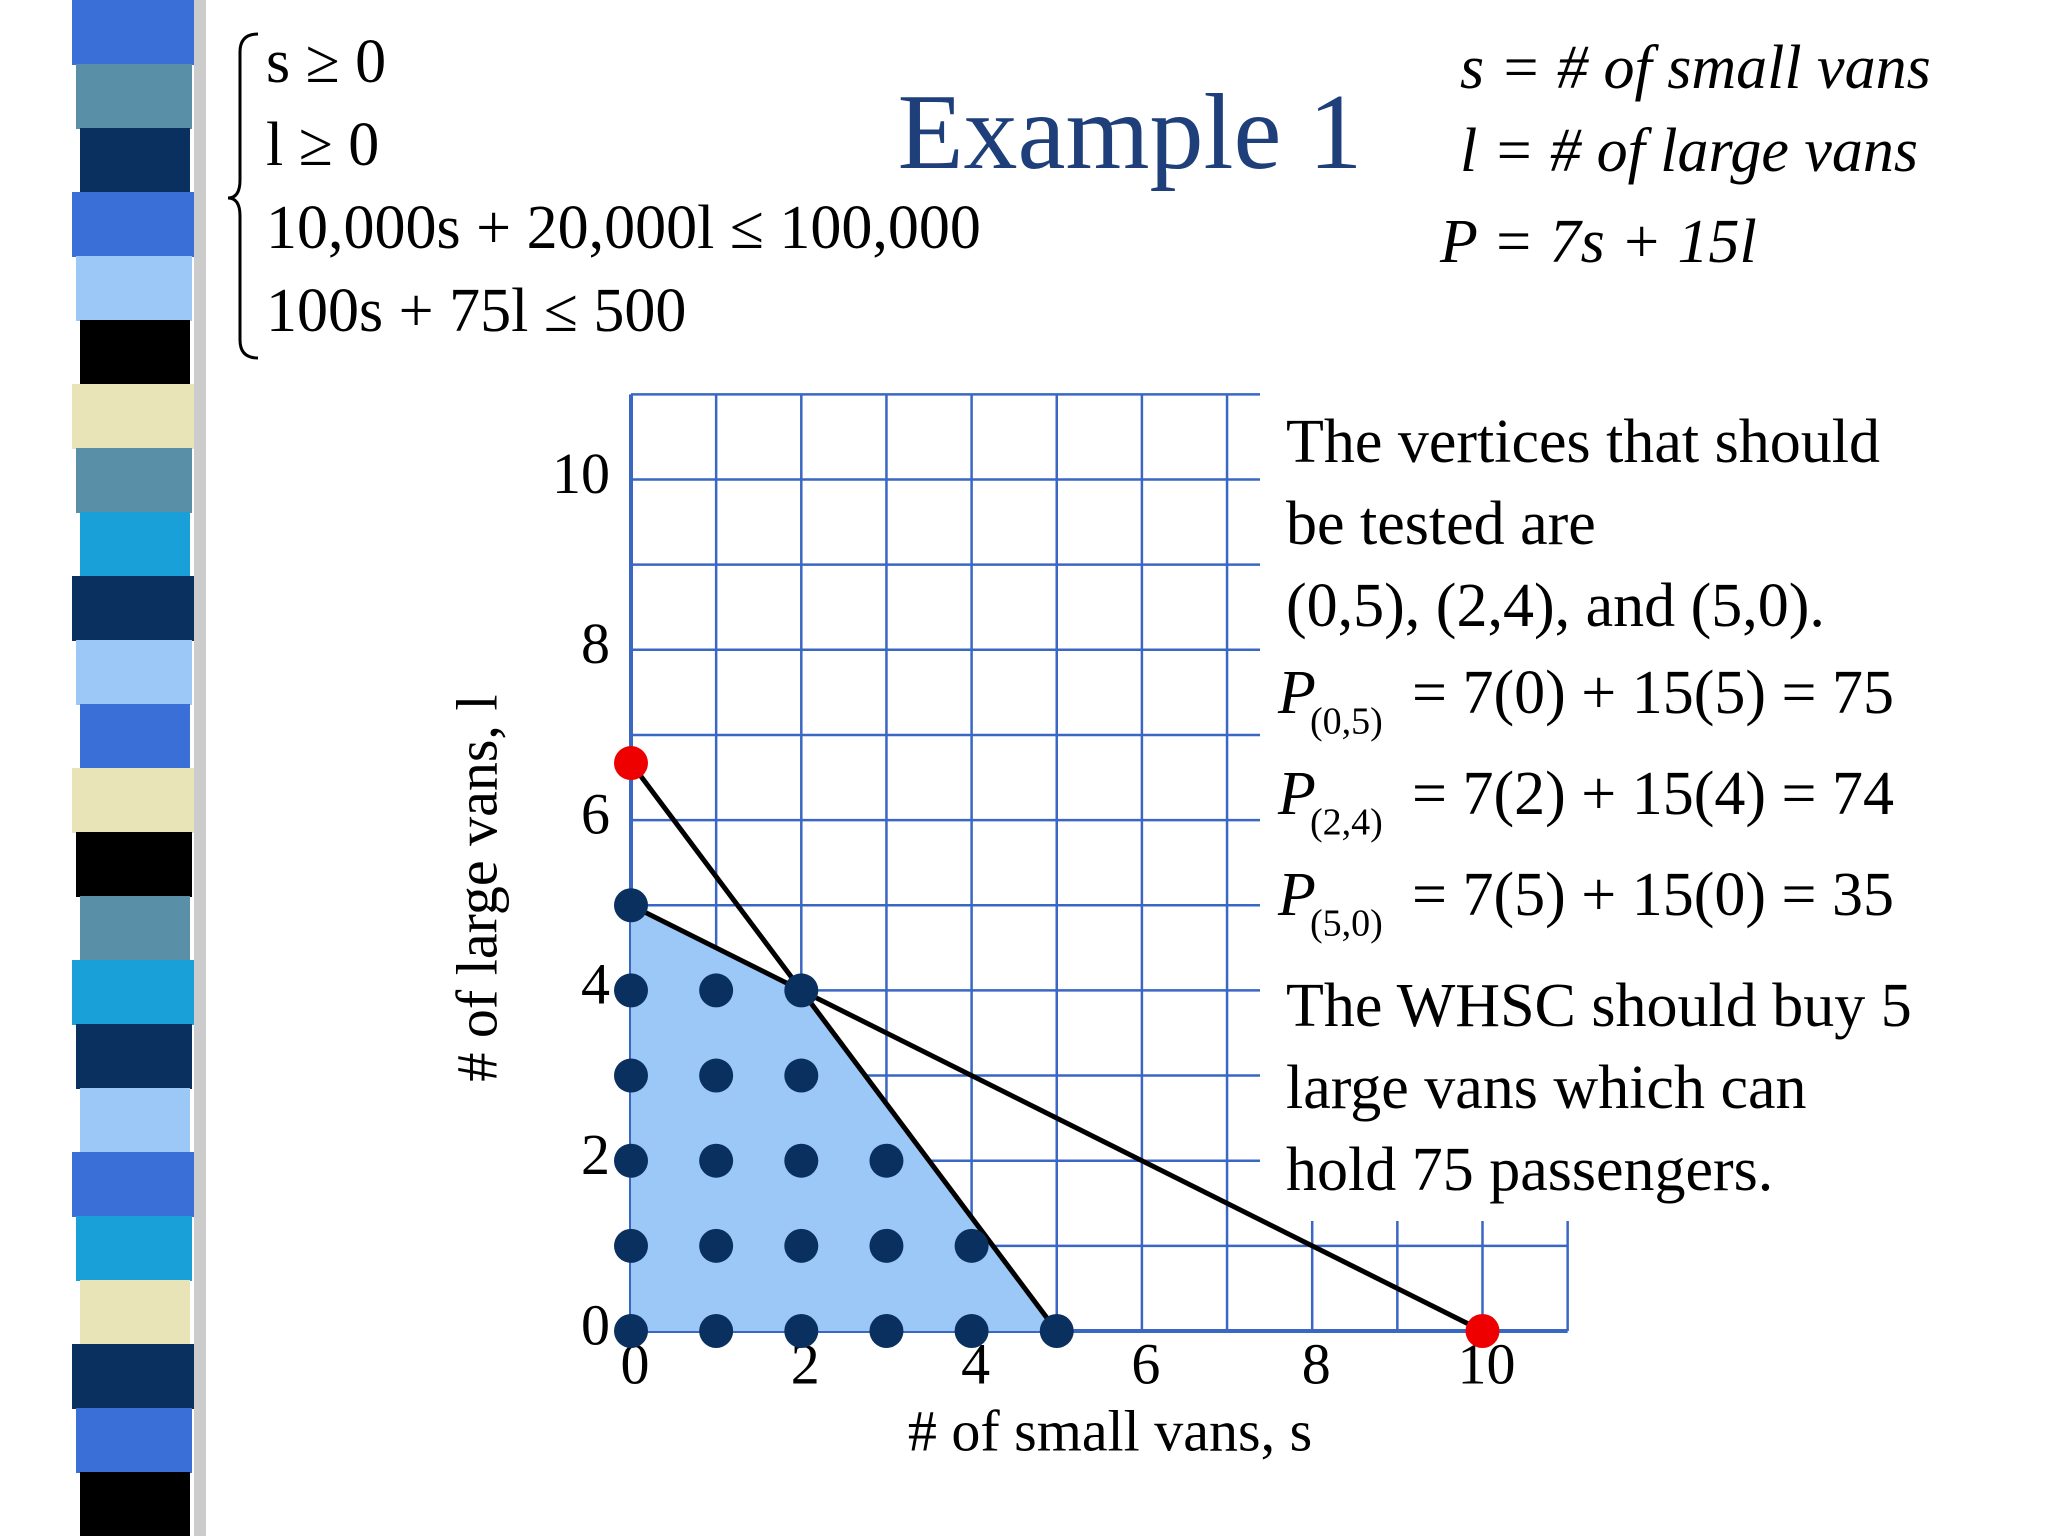 The height and width of the screenshot is (1536, 2048). I want to click on y-tick-label: 4, so click(595, 984).